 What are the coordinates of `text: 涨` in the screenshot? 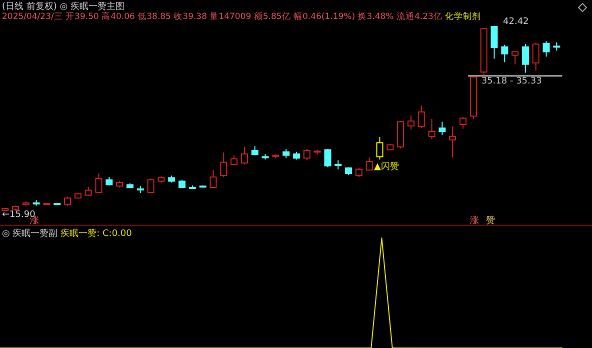 It's located at (474, 220).